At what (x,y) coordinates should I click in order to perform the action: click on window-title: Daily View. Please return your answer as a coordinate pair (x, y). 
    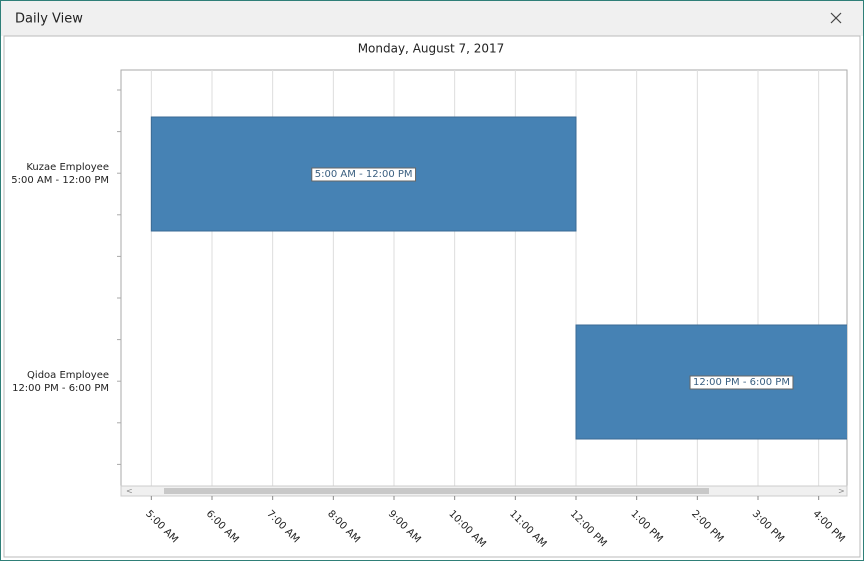
    Looking at the image, I should click on (49, 19).